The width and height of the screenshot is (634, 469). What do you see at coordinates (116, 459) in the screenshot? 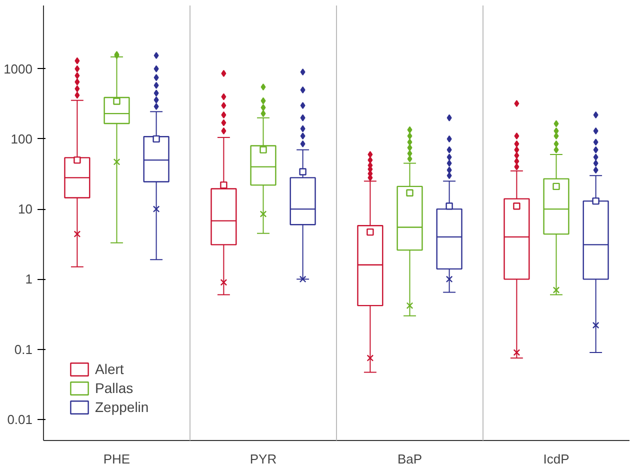
I see `x-tick-label: PHE` at bounding box center [116, 459].